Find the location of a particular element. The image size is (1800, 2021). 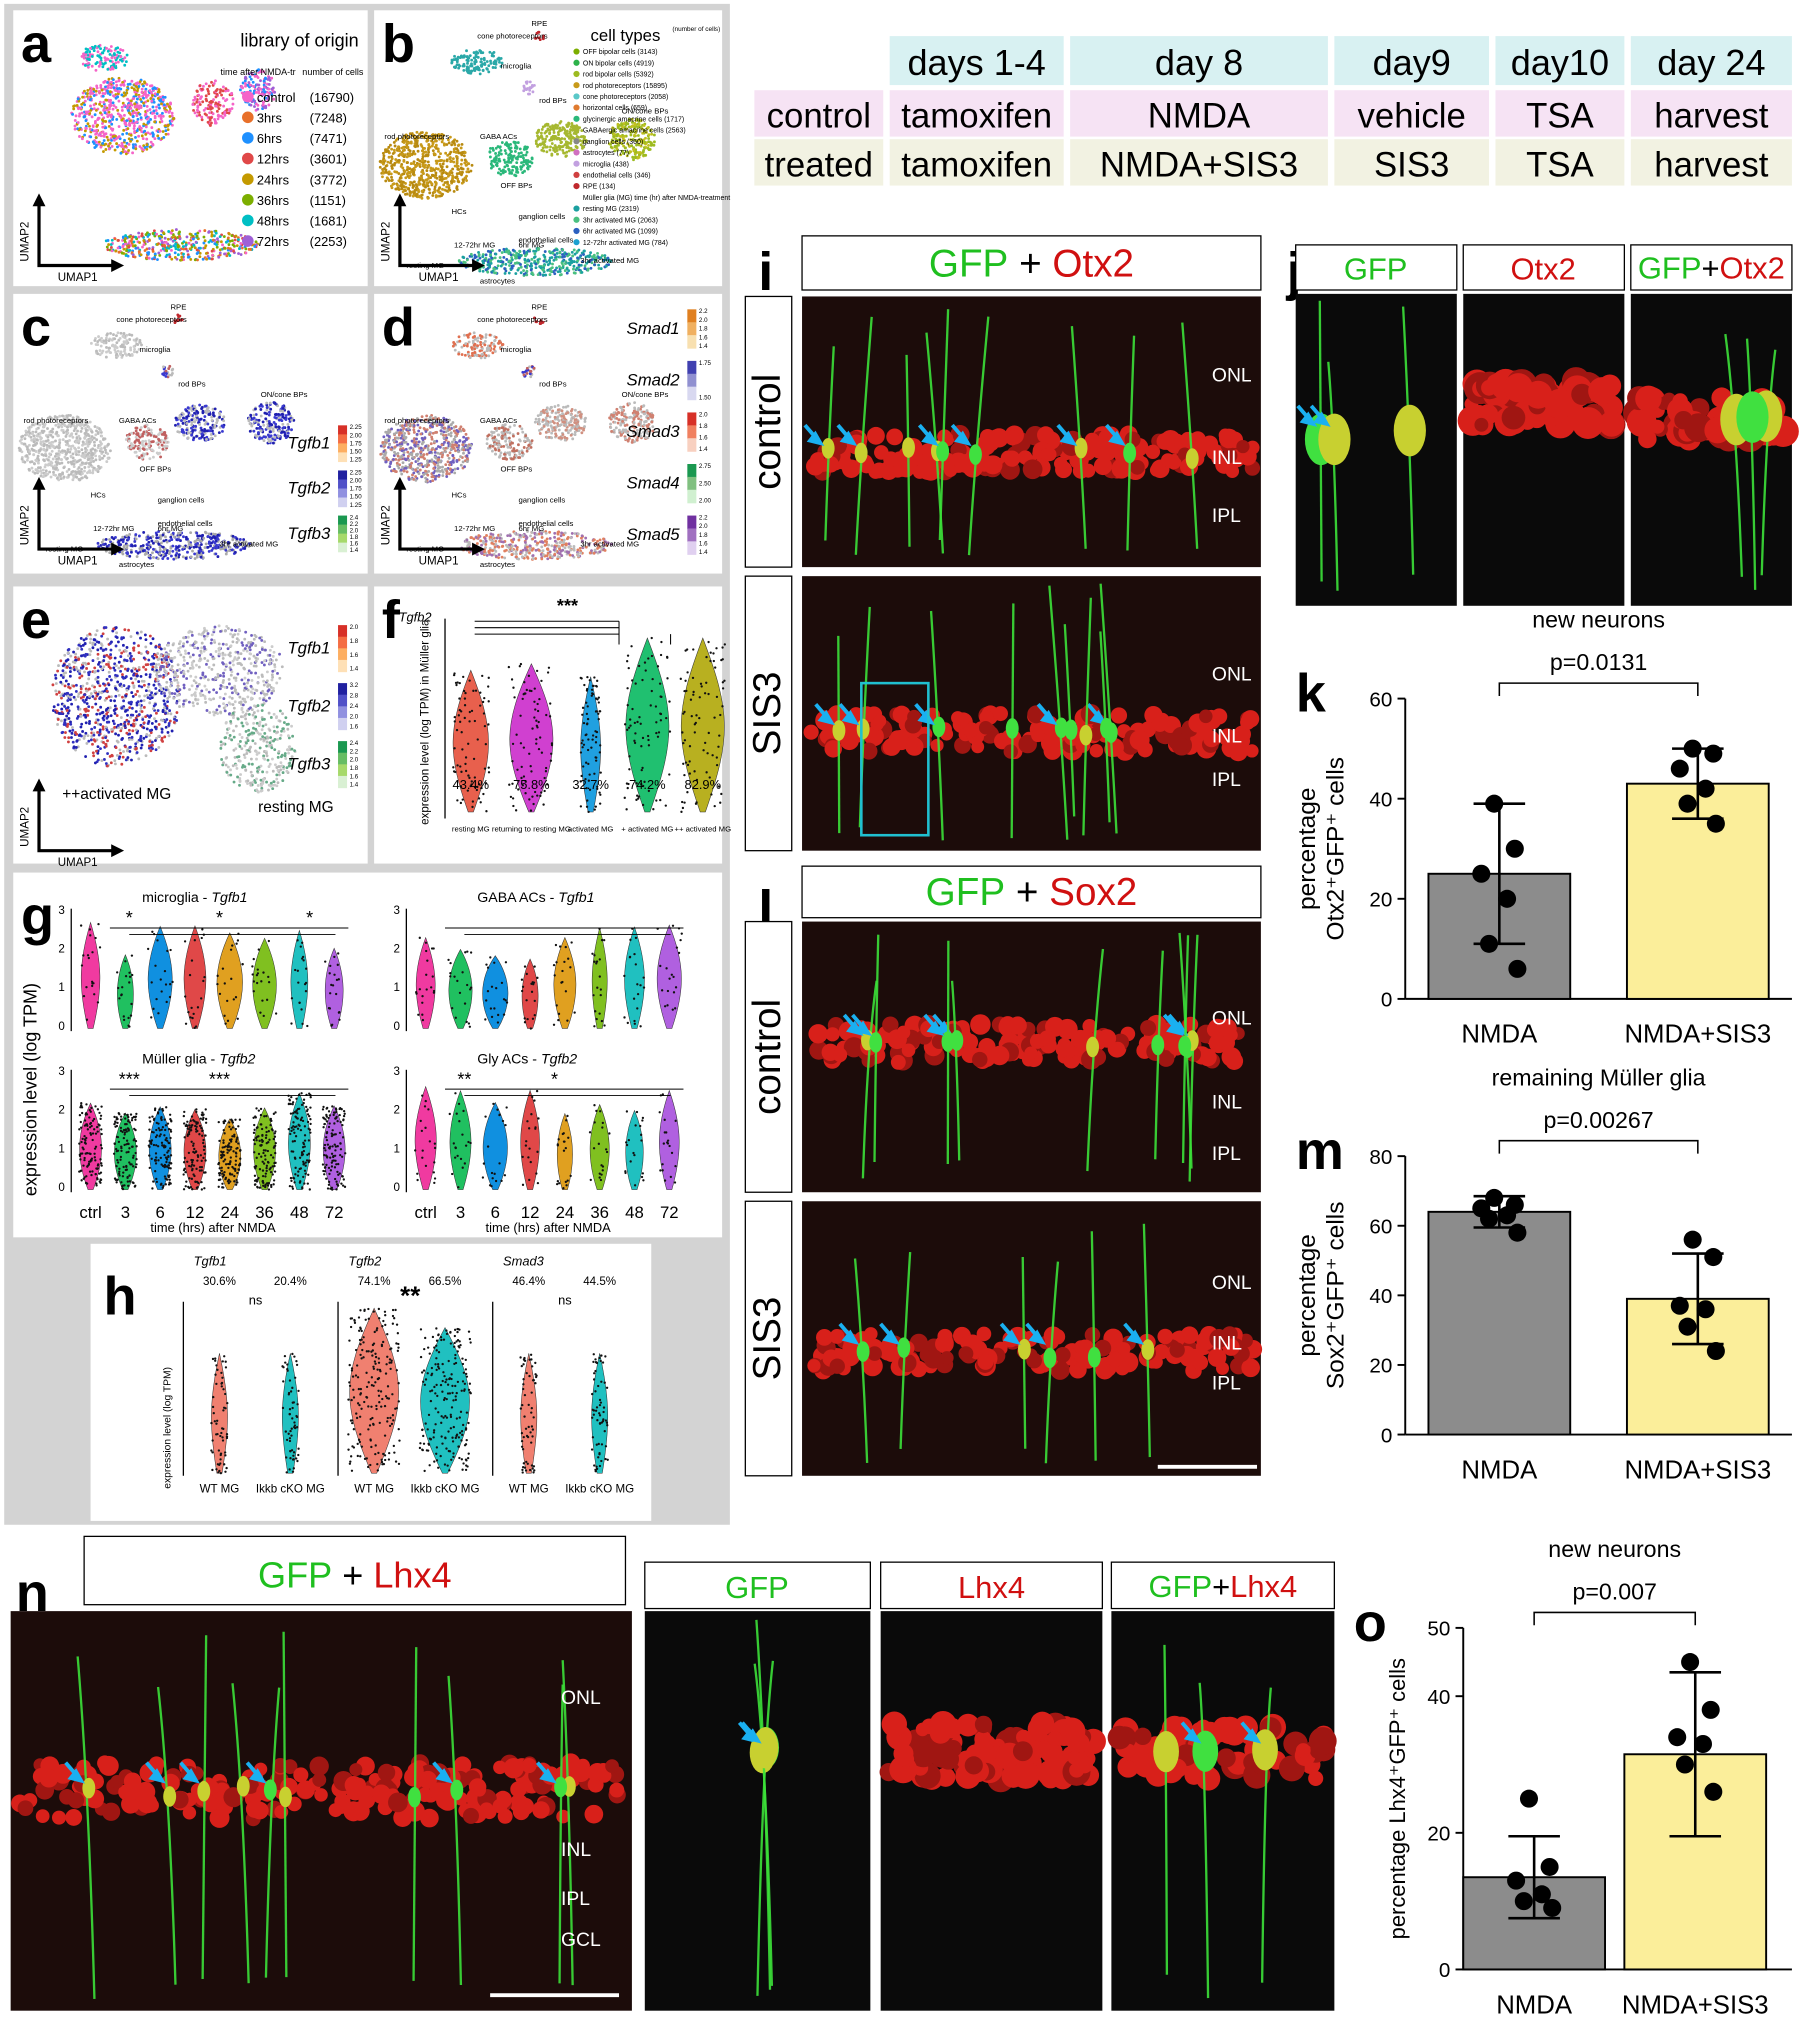

legend-label: GABAergic amacrine cells (2563) is located at coordinates (634, 131).